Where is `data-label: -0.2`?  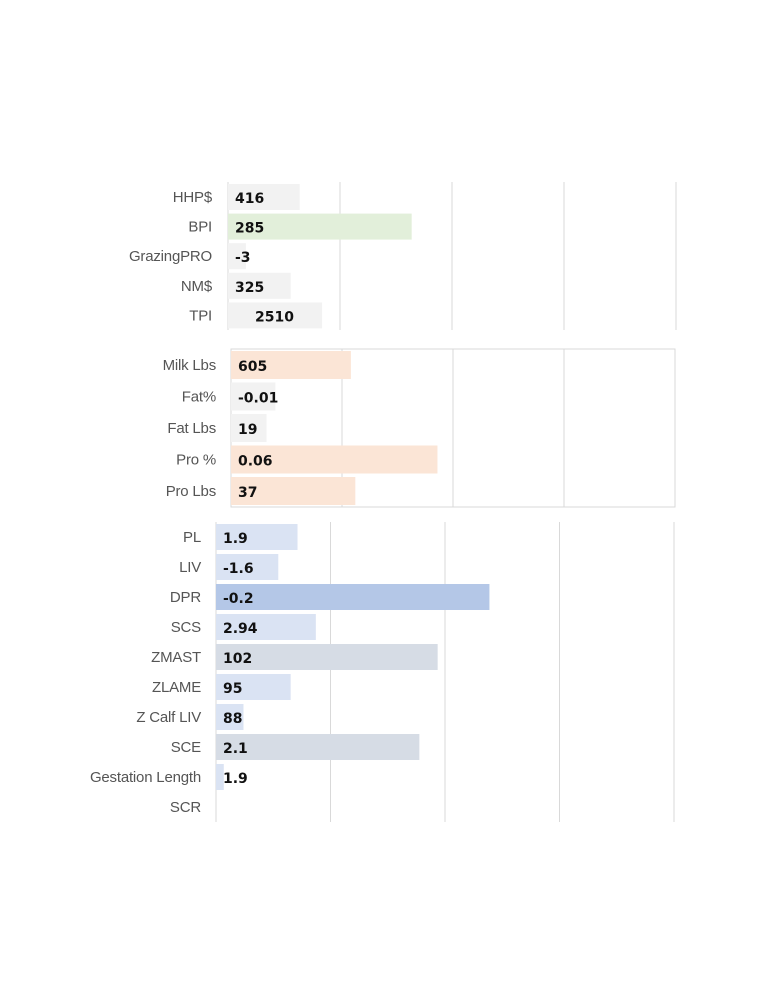
data-label: -0.2 is located at coordinates (238, 599).